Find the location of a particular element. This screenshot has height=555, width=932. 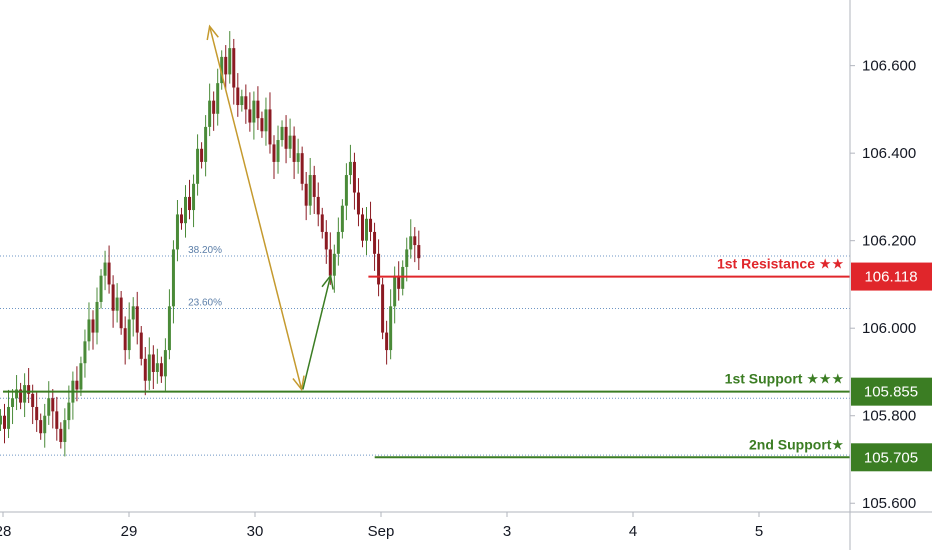

fib-level-label: 38.20% is located at coordinates (205, 250).